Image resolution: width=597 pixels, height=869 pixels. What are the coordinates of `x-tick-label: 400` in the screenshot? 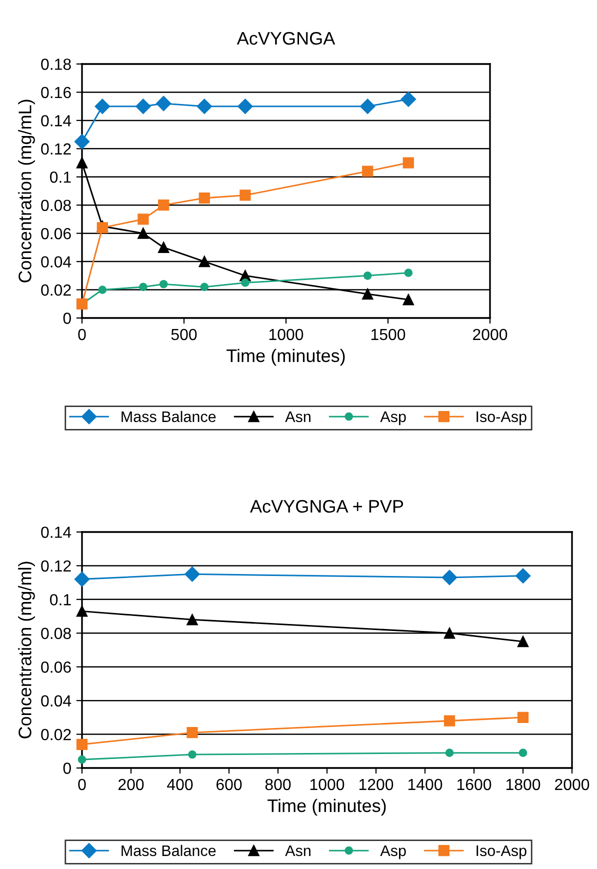 It's located at (180, 784).